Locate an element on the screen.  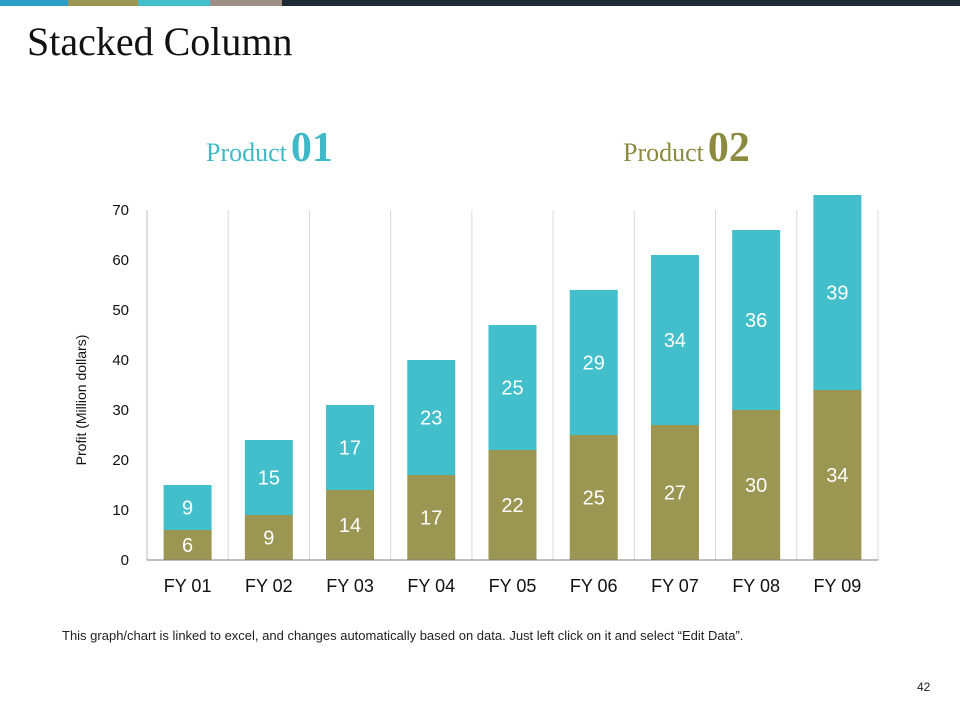
product-01-label: Product 01 is located at coordinates (269, 148).